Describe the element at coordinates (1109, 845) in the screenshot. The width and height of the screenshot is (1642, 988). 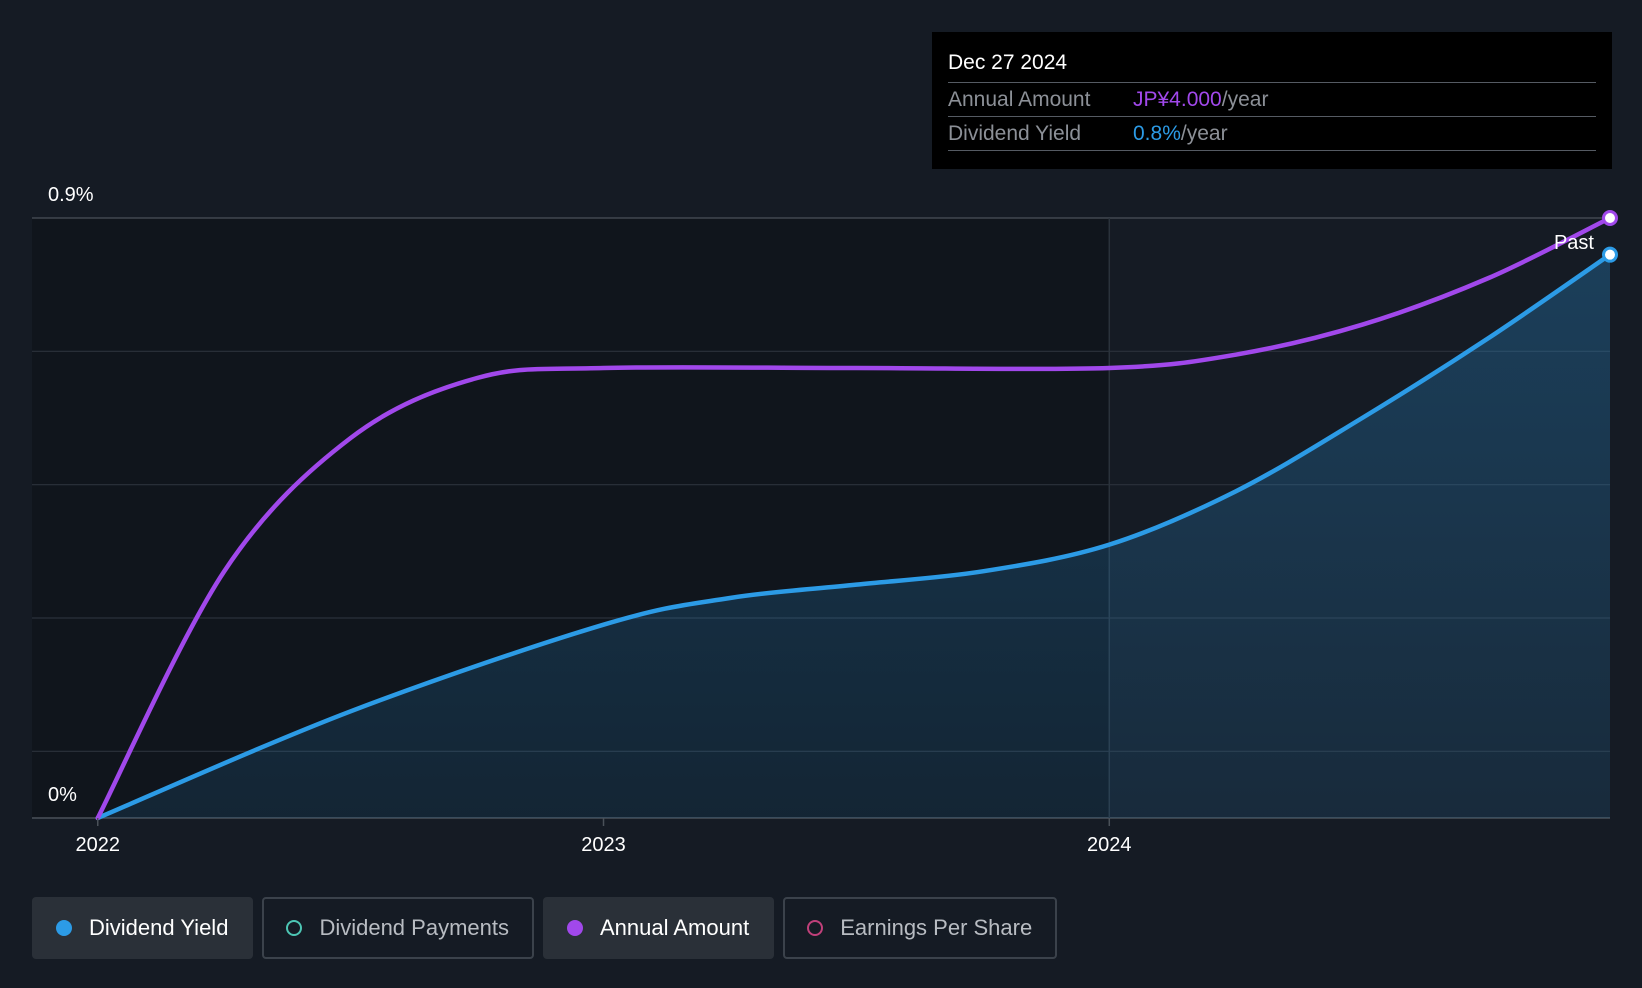
I see `x-tick-label: 2024` at that location.